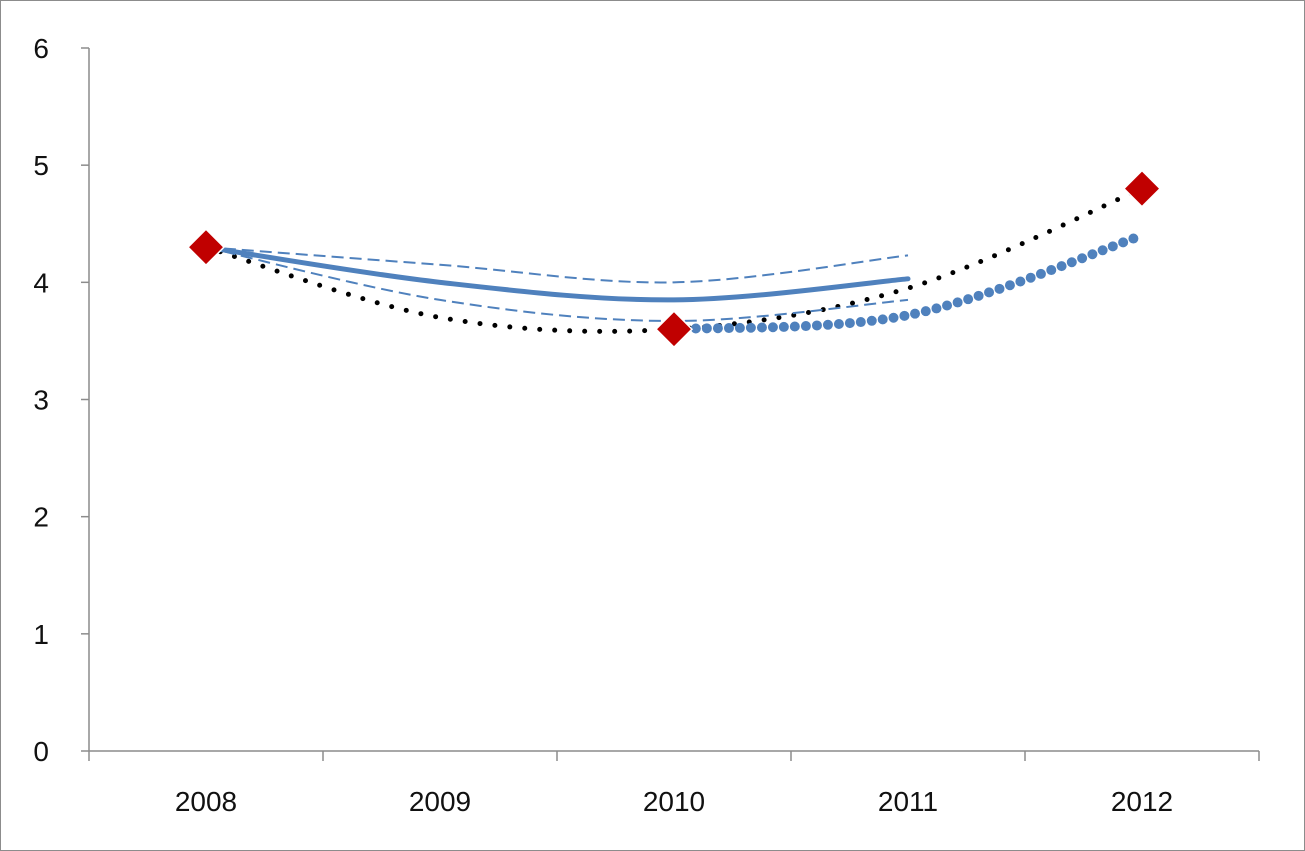 The width and height of the screenshot is (1305, 851). I want to click on x-tick-label: 2009, so click(440, 801).